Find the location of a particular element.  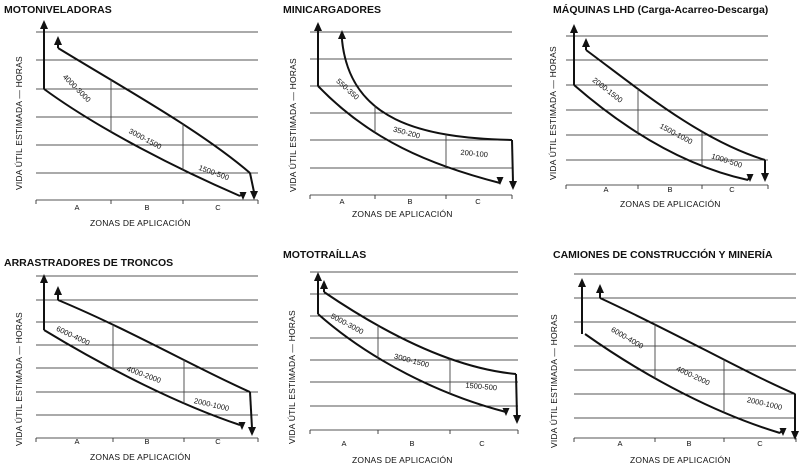

chart-title: MÁQUINAS LHD (Carga-Acarreo-Descarga) is located at coordinates (661, 10).